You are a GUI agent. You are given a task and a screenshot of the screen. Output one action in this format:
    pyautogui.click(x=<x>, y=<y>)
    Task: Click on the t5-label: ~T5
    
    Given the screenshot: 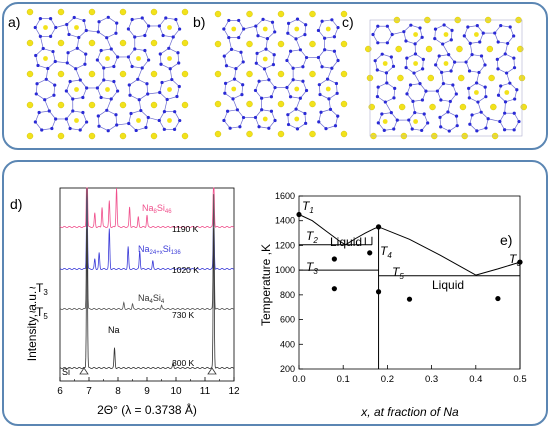 What is the action you would take?
    pyautogui.click(x=38, y=313)
    